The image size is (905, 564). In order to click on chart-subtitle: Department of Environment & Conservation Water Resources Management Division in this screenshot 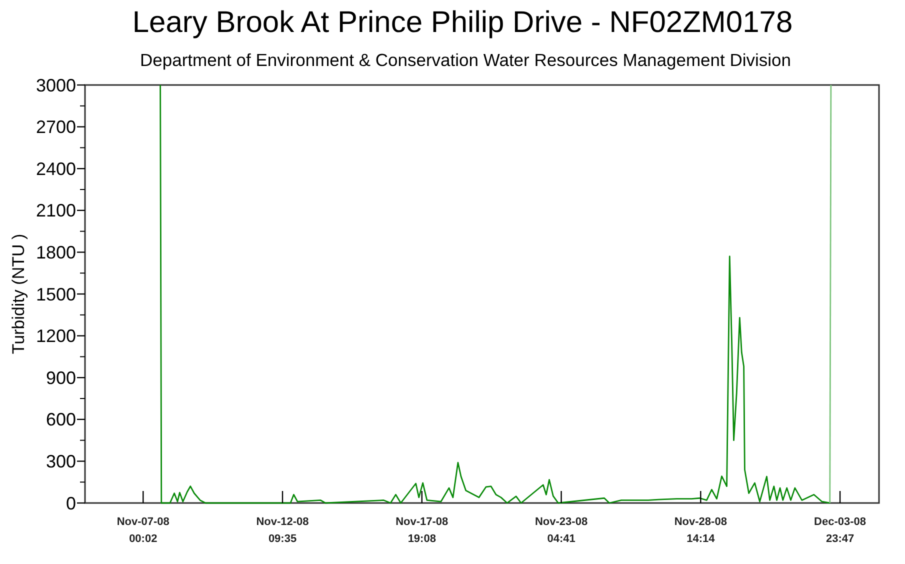, I will do `click(466, 60)`.